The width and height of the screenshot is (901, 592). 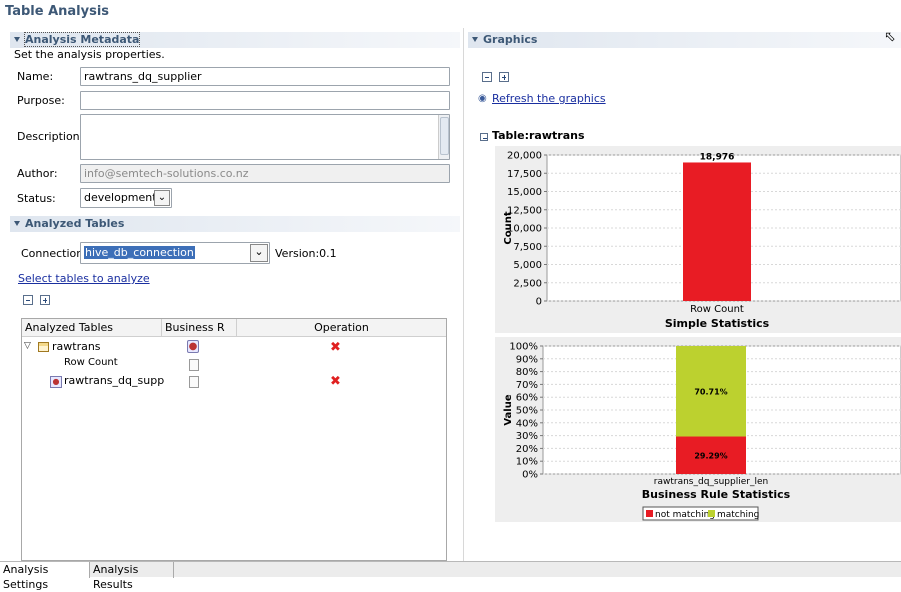 I want to click on data-label: 70.71%, so click(x=710, y=391).